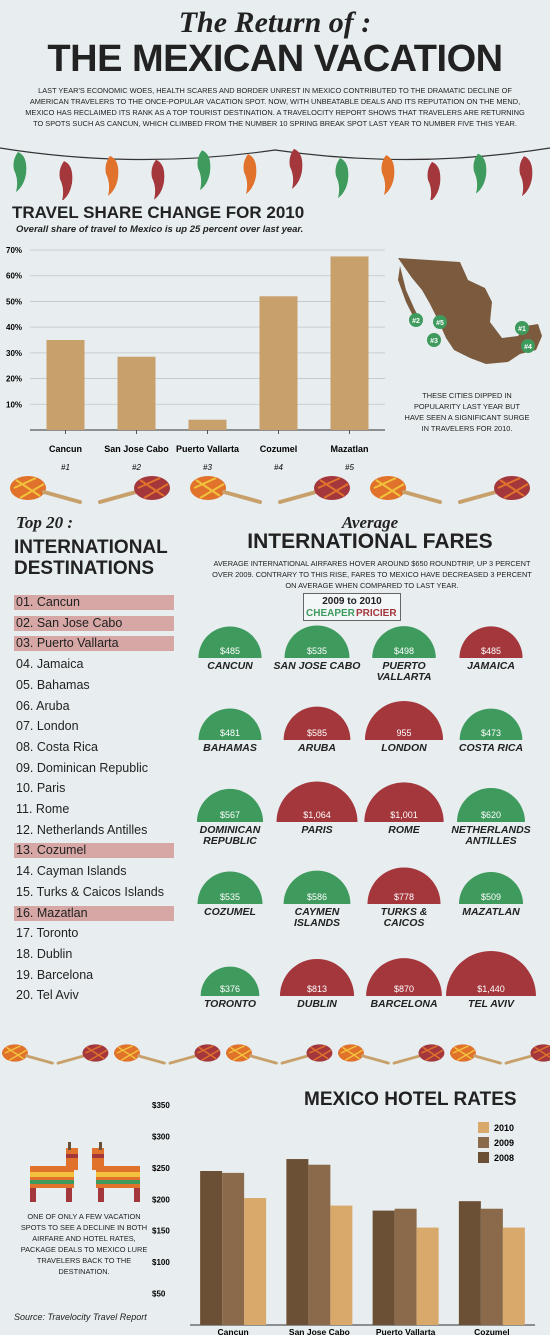  What do you see at coordinates (230, 651) in the screenshot?
I see `fare-value-label: $485` at bounding box center [230, 651].